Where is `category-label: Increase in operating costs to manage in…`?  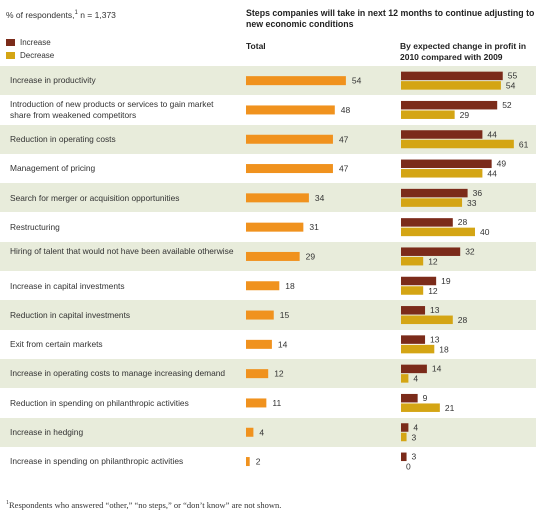
category-label: Increase in operating costs to manage in… is located at coordinates (118, 373).